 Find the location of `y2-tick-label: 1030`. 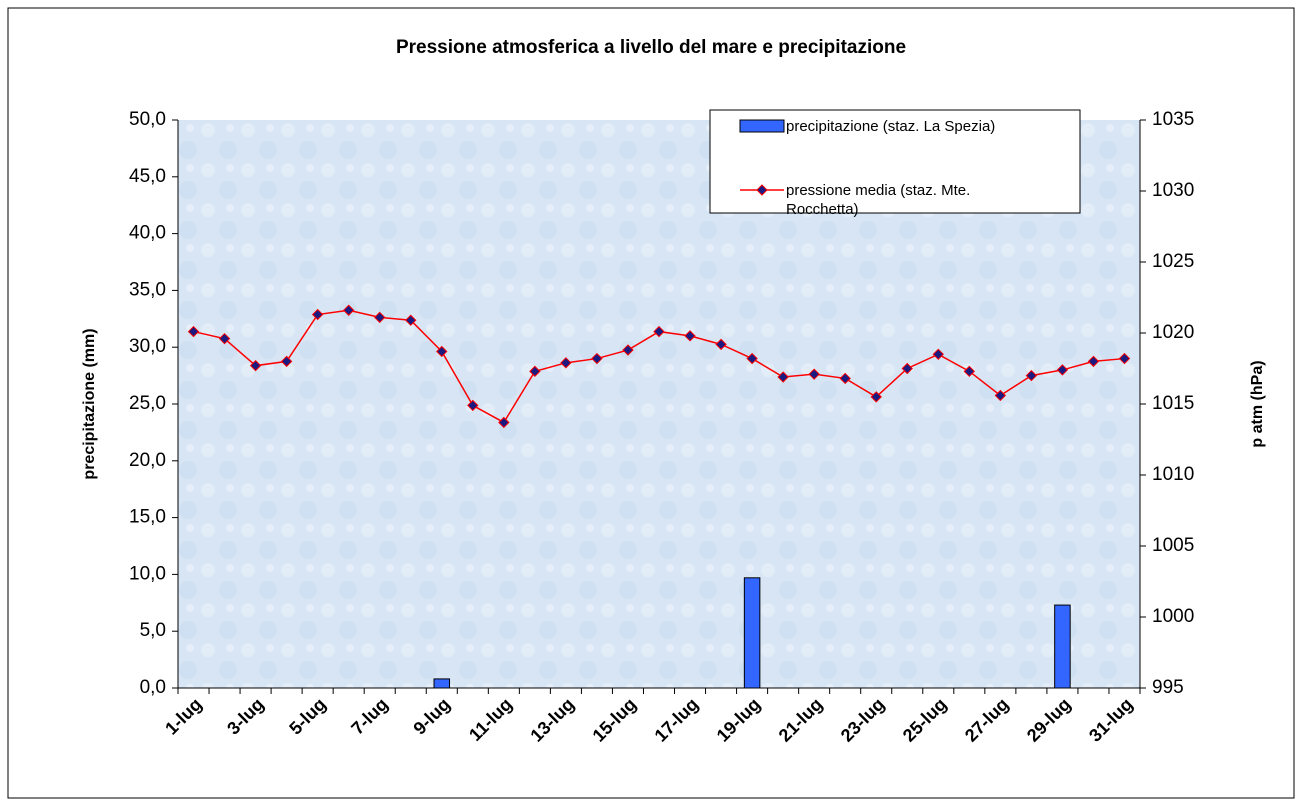

y2-tick-label: 1030 is located at coordinates (1173, 190).